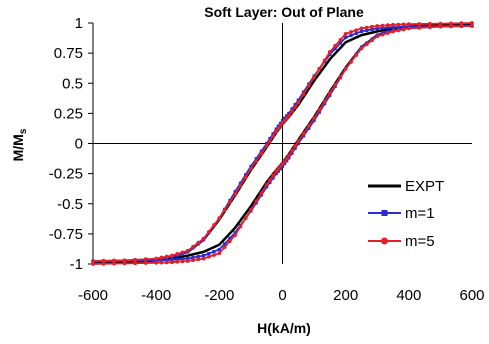 The width and height of the screenshot is (489, 344). What do you see at coordinates (284, 328) in the screenshot?
I see `x-axis-title: H(kA/m)` at bounding box center [284, 328].